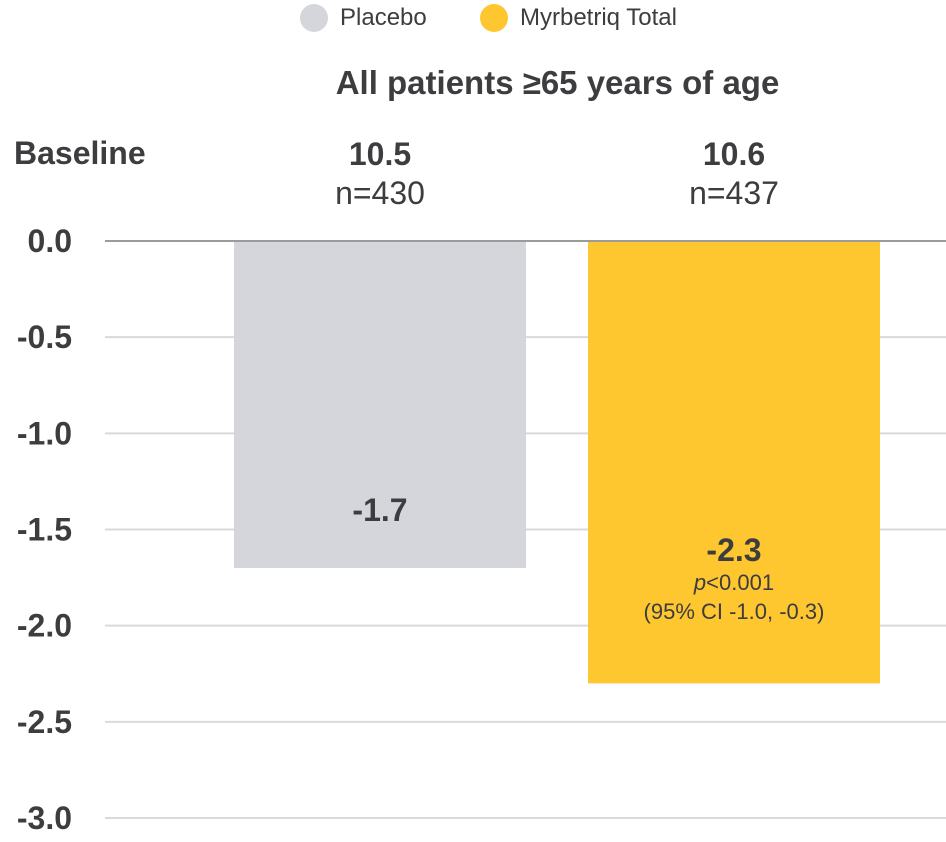  What do you see at coordinates (598, 17) in the screenshot?
I see `legend-label-myrbetriq: Myrbetriq Total` at bounding box center [598, 17].